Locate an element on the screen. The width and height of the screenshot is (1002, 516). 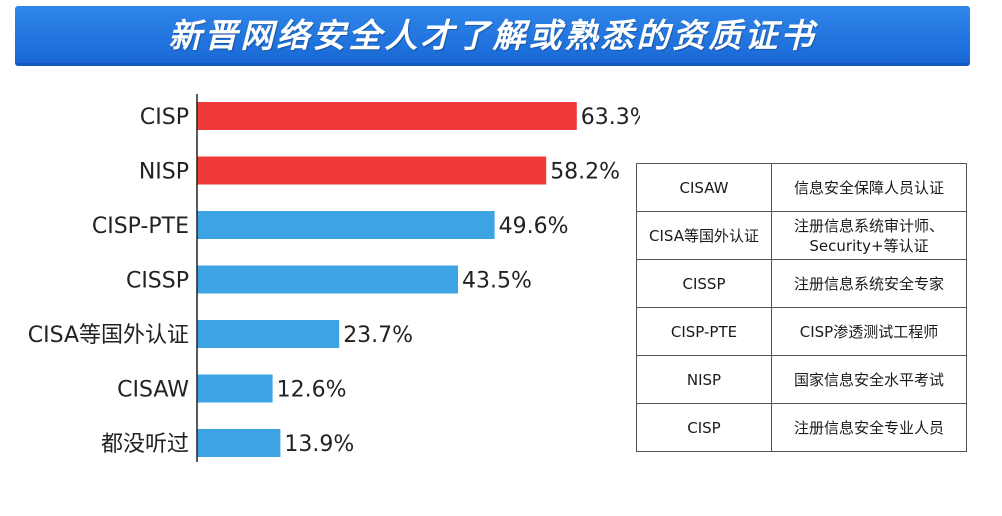
value-label: 58.2% is located at coordinates (585, 172).